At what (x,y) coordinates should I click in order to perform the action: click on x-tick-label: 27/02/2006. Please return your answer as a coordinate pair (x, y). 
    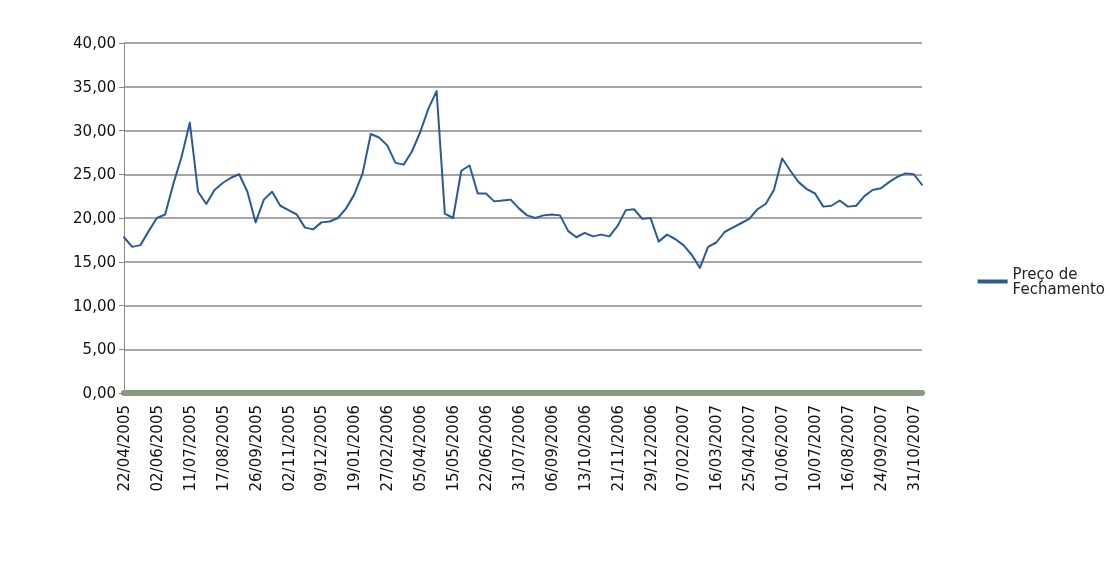
    Looking at the image, I should click on (387, 448).